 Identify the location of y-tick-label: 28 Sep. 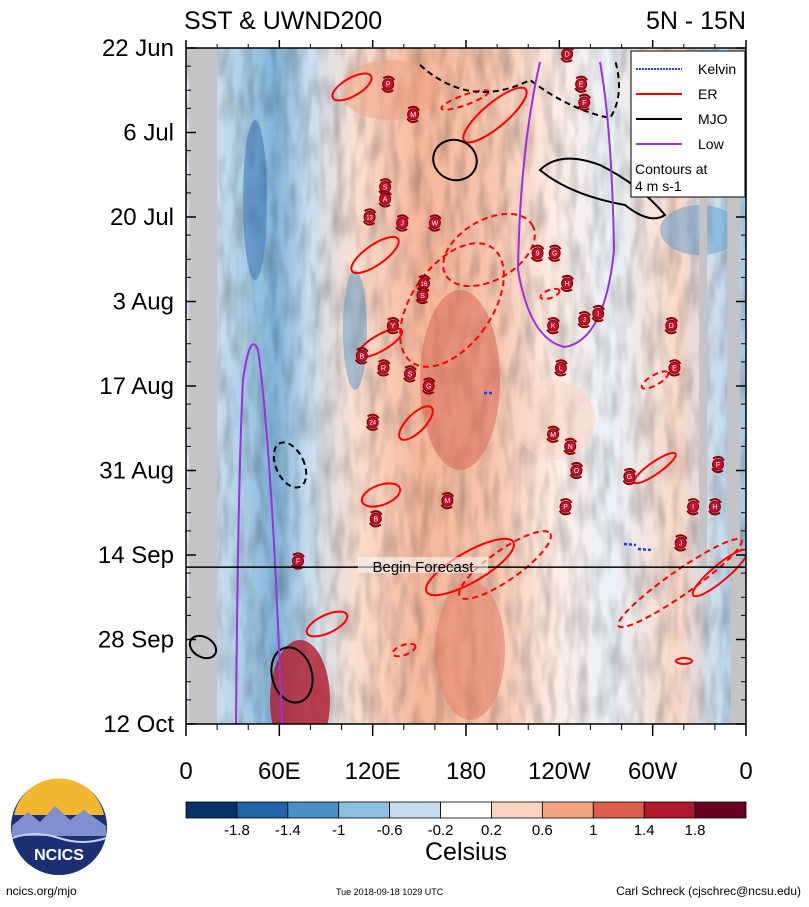
(136, 640).